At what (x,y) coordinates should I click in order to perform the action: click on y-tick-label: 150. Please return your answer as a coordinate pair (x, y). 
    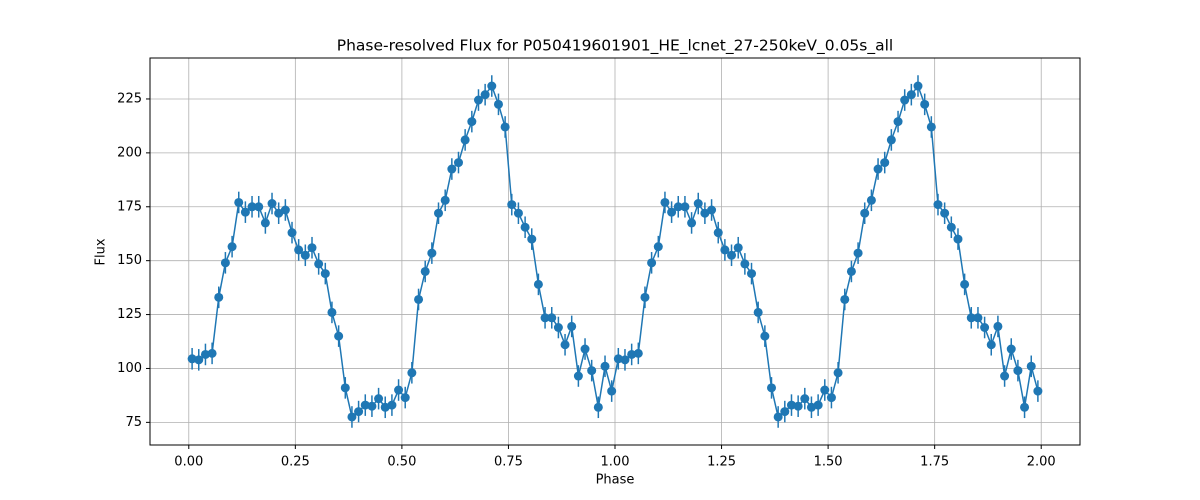
    Looking at the image, I should click on (129, 260).